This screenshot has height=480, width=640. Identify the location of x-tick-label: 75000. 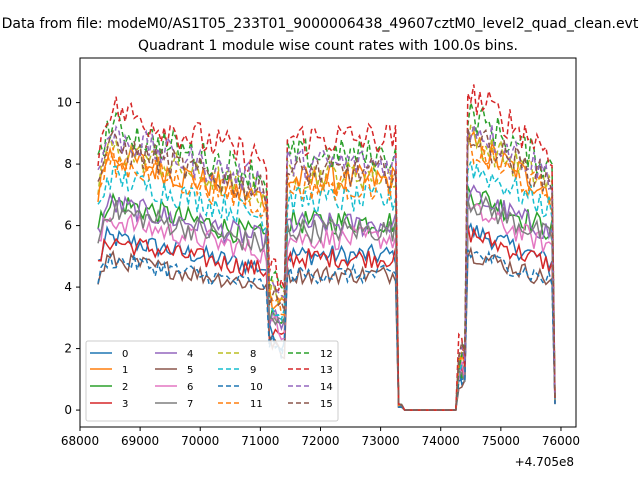
(501, 441).